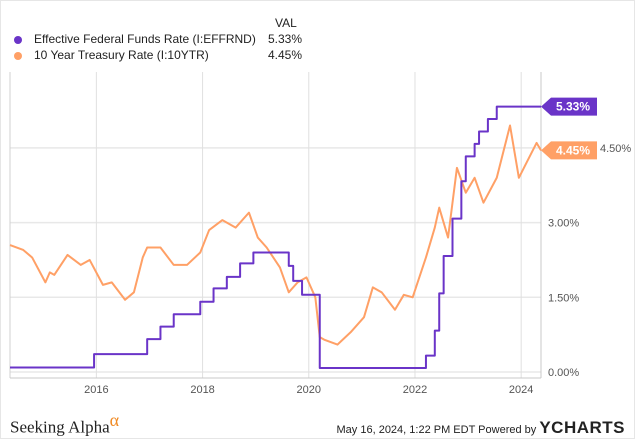 The height and width of the screenshot is (439, 635). Describe the element at coordinates (202, 390) in the screenshot. I see `x-tick-label: 2018` at that location.